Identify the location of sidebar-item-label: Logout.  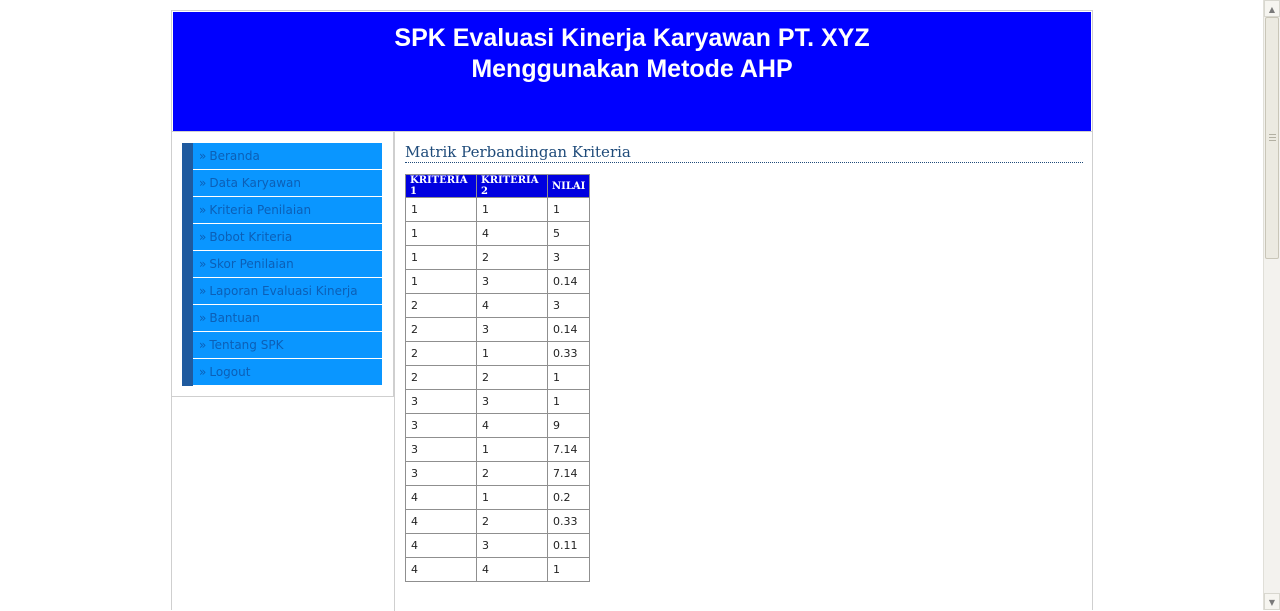
(230, 372).